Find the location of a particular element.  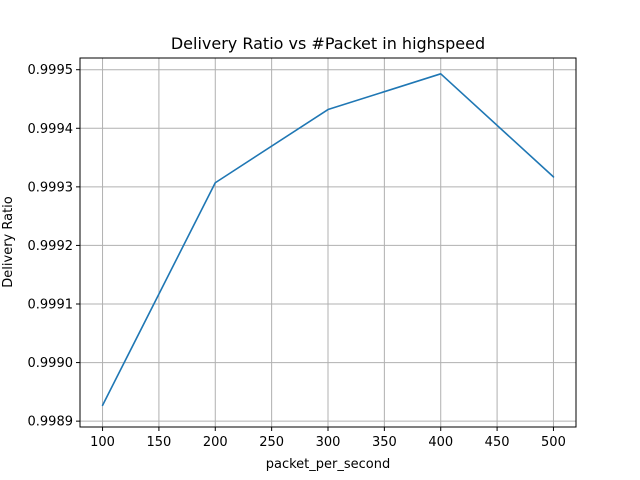

y-tick-label: 0.9994 is located at coordinates (51, 129).